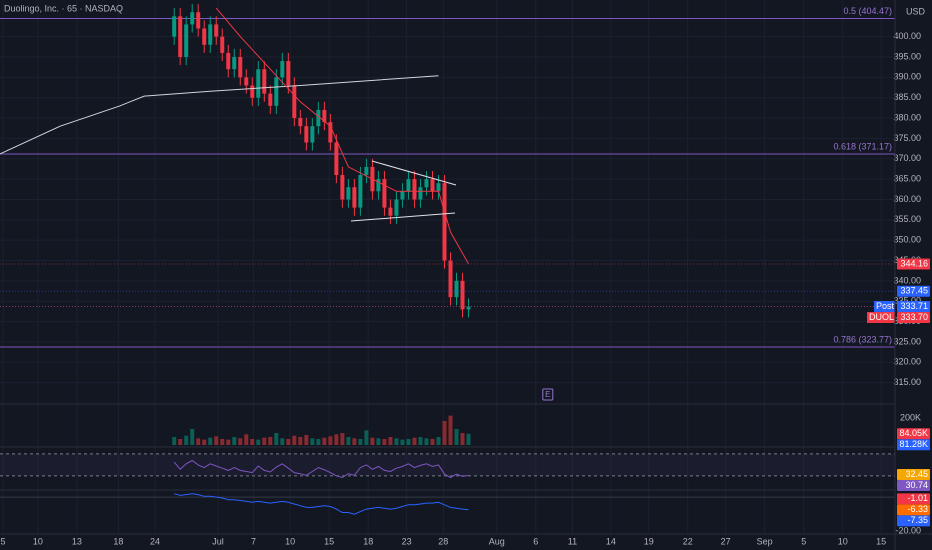 The width and height of the screenshot is (932, 550). What do you see at coordinates (910, 418) in the screenshot?
I see `y-tick-label: 200K` at bounding box center [910, 418].